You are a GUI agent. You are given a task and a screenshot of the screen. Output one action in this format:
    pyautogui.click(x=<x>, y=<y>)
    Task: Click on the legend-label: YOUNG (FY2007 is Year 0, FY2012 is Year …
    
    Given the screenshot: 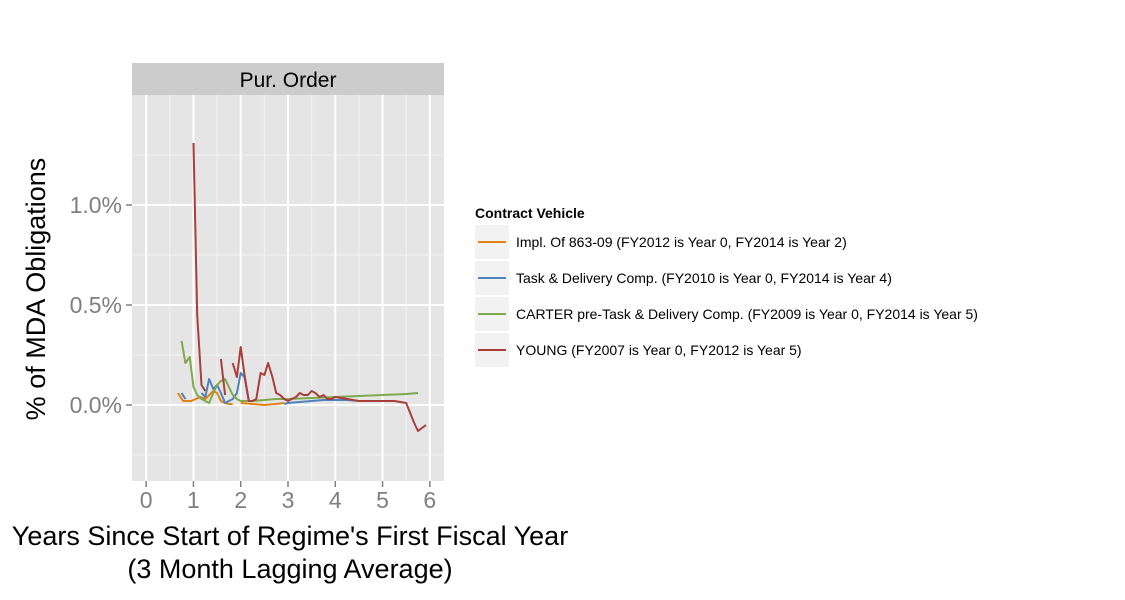 What is the action you would take?
    pyautogui.click(x=659, y=350)
    